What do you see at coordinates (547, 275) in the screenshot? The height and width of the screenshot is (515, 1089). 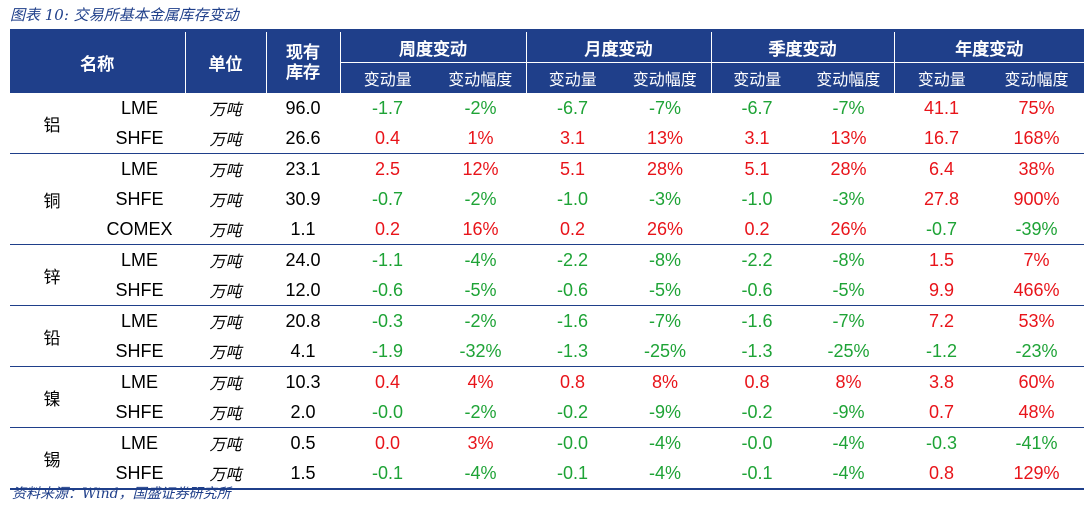 I see `table-row: 锌 LME 万吨 24.0 -1.1 -4% -2.2 -8% -2.2 -8% 1.5 7%` at bounding box center [547, 275].